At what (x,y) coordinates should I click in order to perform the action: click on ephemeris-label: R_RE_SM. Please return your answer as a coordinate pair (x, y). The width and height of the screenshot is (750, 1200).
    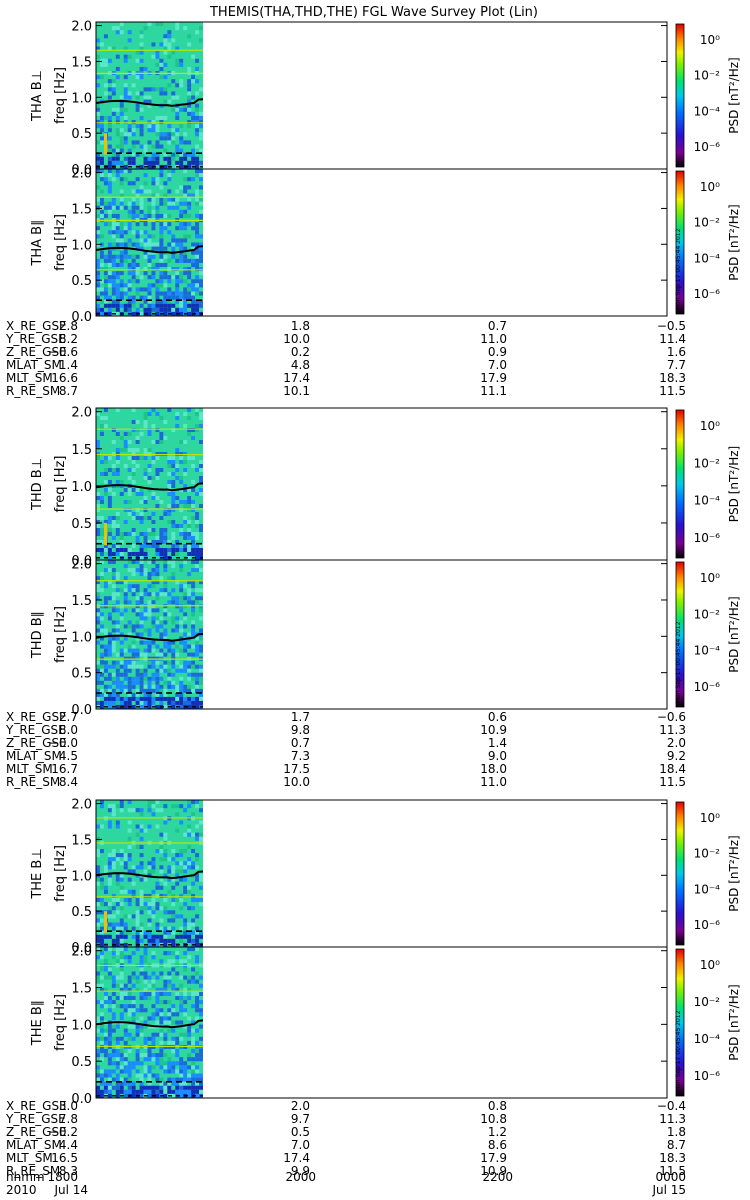
    Looking at the image, I should click on (33, 782).